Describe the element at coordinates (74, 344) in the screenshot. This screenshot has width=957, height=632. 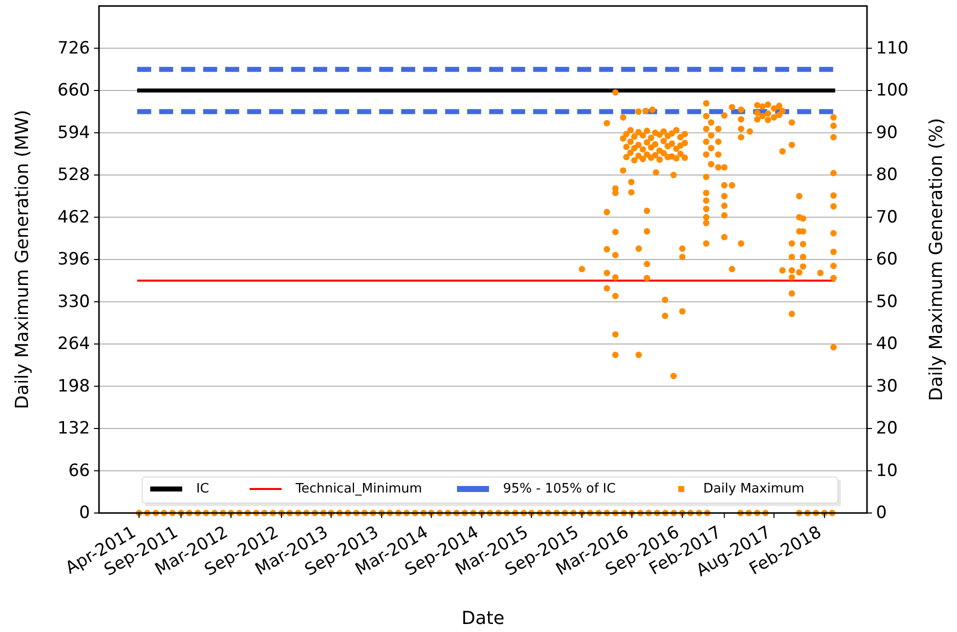
I see `y-tick-label: 264` at that location.